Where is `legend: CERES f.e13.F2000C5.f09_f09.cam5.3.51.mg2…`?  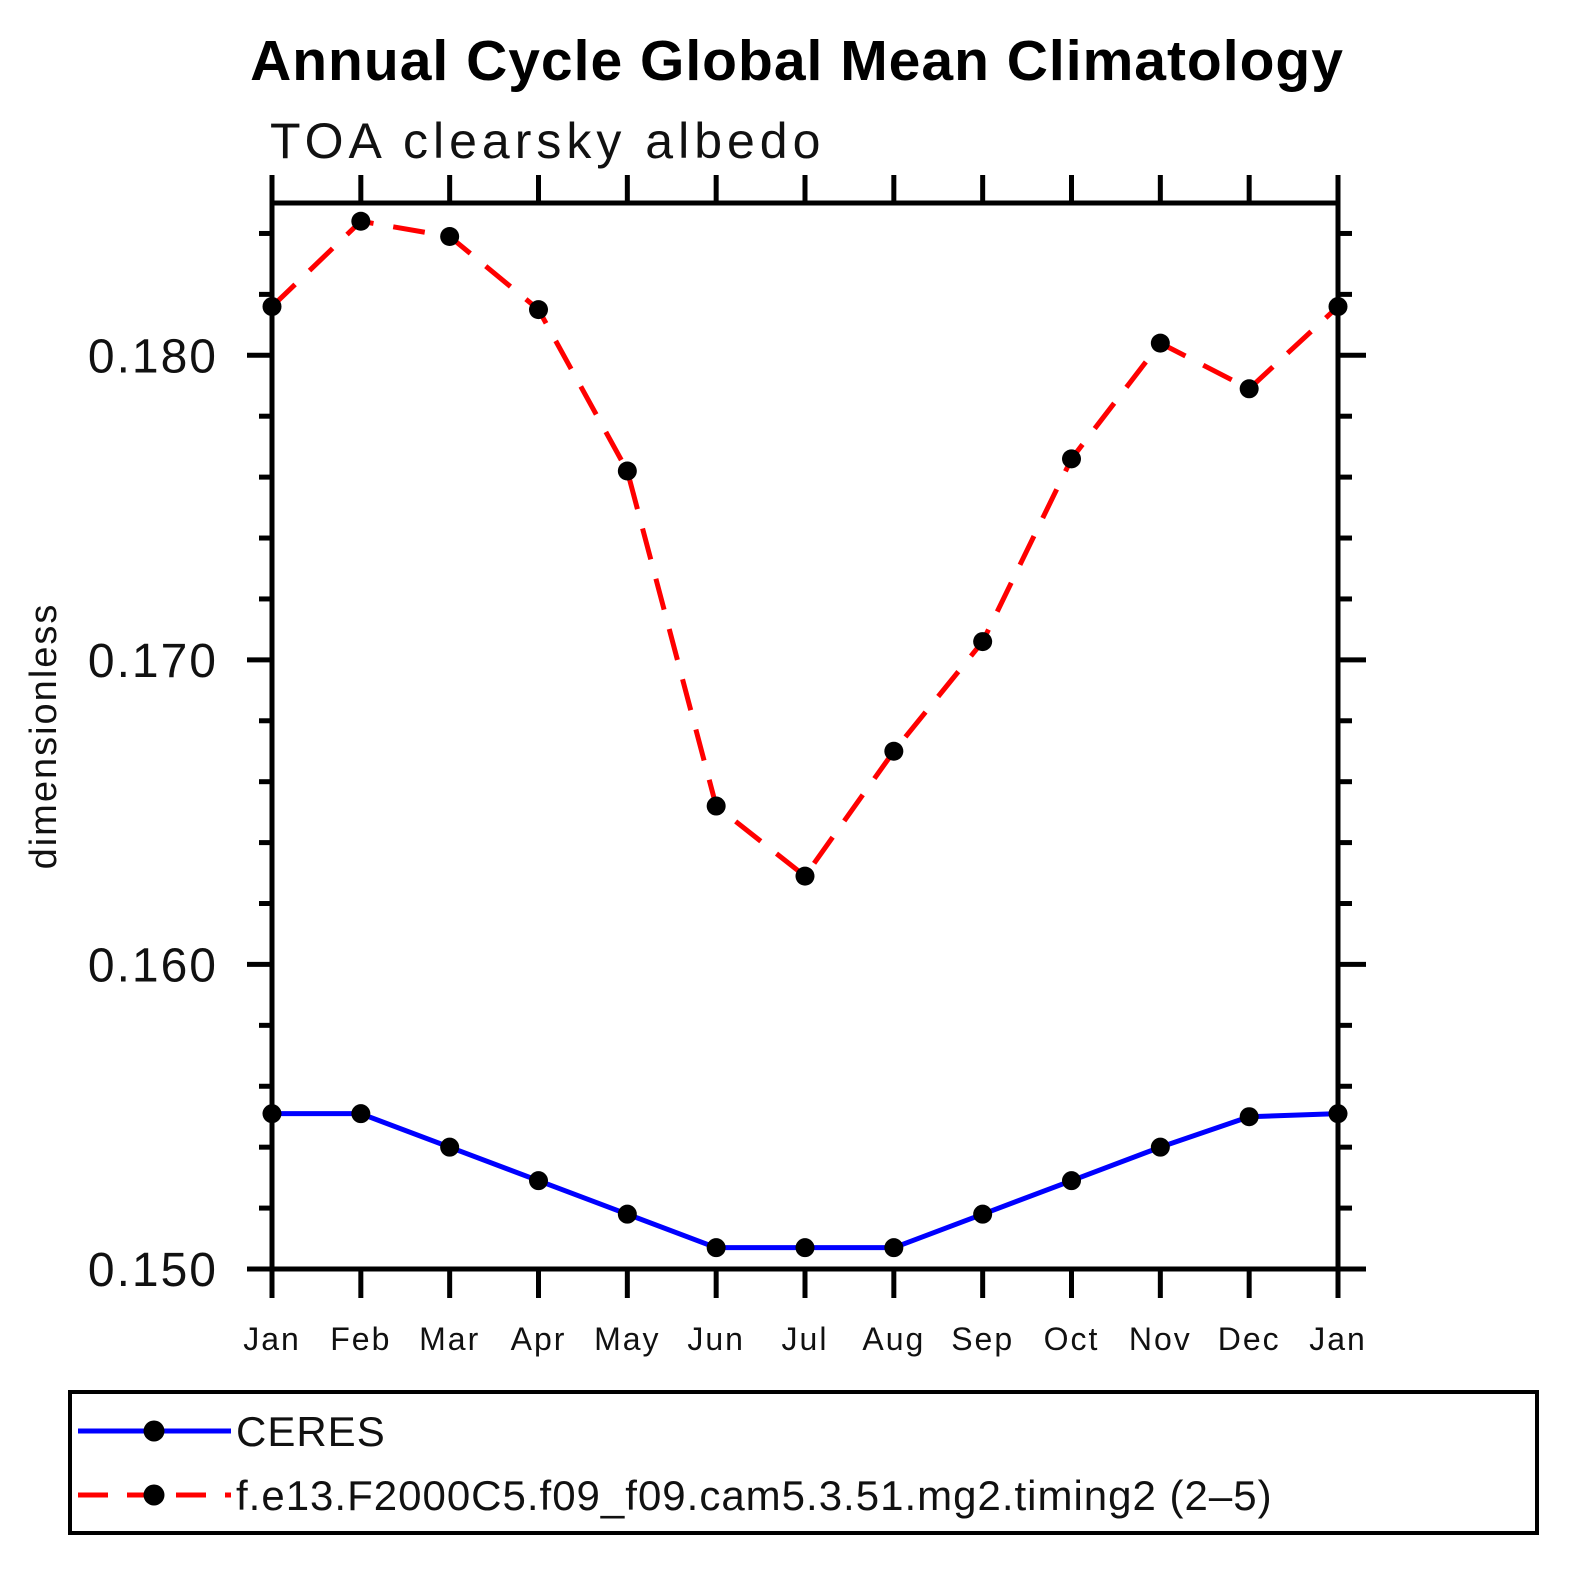 legend: CERES f.e13.F2000C5.f09_f09.cam5.3.51.mg2… is located at coordinates (803, 1462).